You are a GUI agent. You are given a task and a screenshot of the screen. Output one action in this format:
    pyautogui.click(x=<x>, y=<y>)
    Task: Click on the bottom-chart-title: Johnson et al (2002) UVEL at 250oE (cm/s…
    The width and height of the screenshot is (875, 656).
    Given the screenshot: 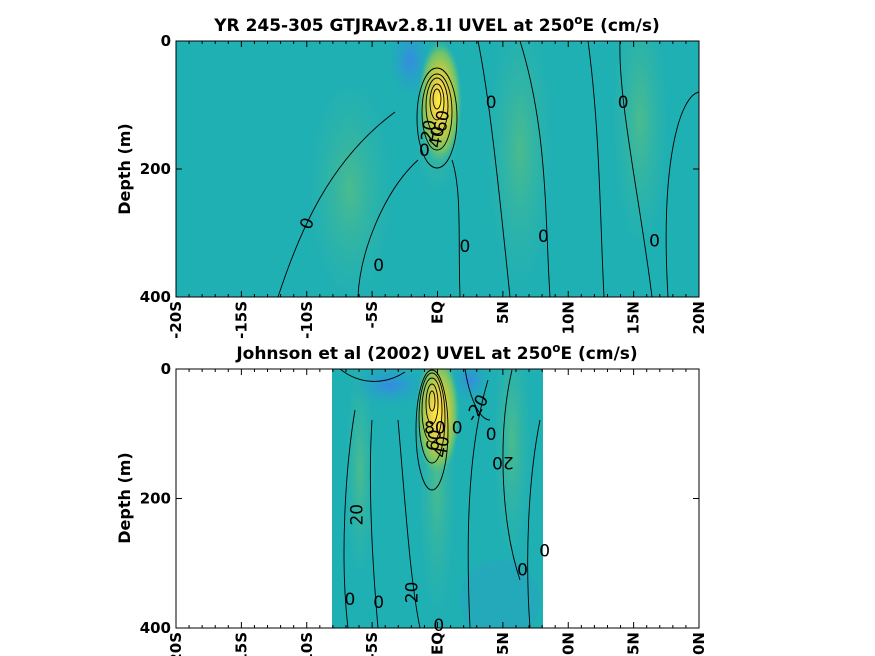 What is the action you would take?
    pyautogui.click(x=436, y=352)
    